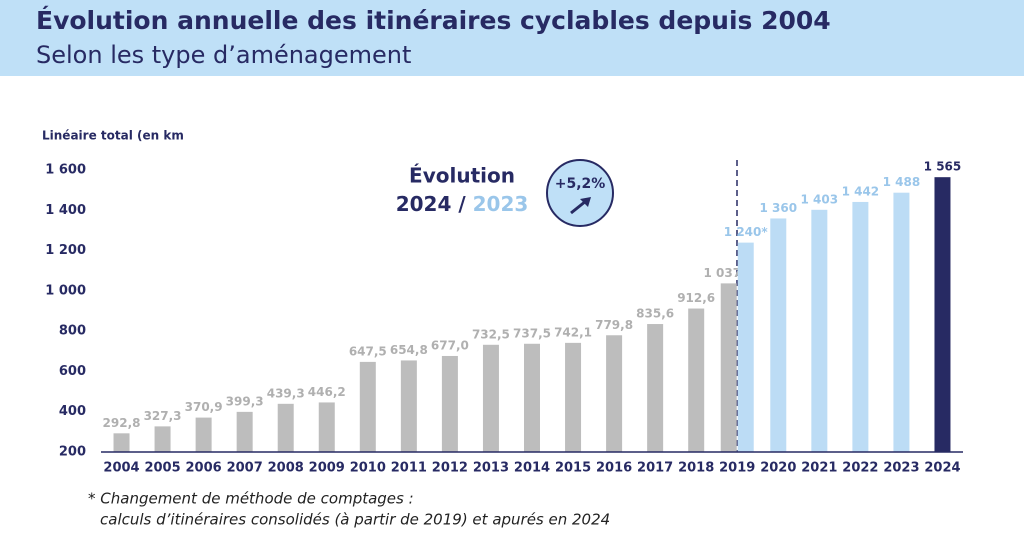 This screenshot has height=541, width=1024. Describe the element at coordinates (578, 207) in the screenshot. I see `change-arrow` at that location.